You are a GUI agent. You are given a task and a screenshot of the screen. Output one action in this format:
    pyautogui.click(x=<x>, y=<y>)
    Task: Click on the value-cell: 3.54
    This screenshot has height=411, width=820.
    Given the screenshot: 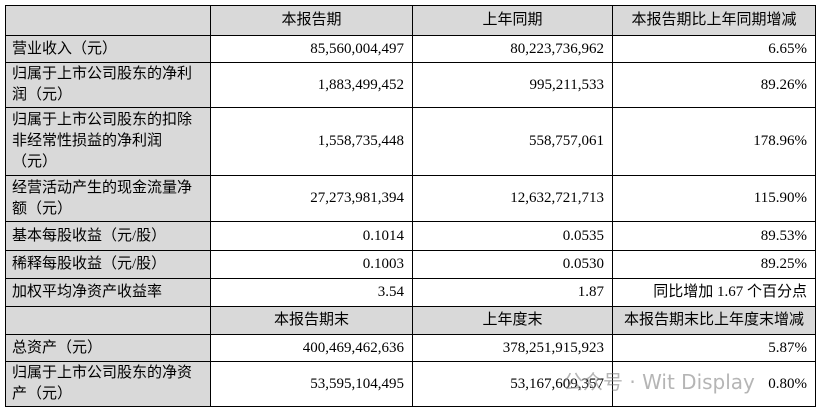 What is the action you would take?
    pyautogui.click(x=311, y=292)
    